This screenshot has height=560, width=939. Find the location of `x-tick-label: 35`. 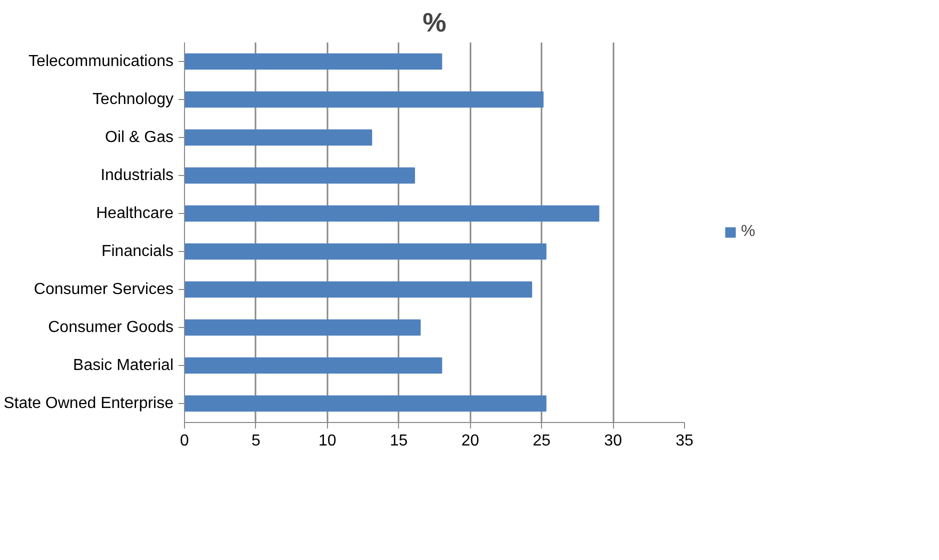

x-tick-label: 35 is located at coordinates (685, 441).